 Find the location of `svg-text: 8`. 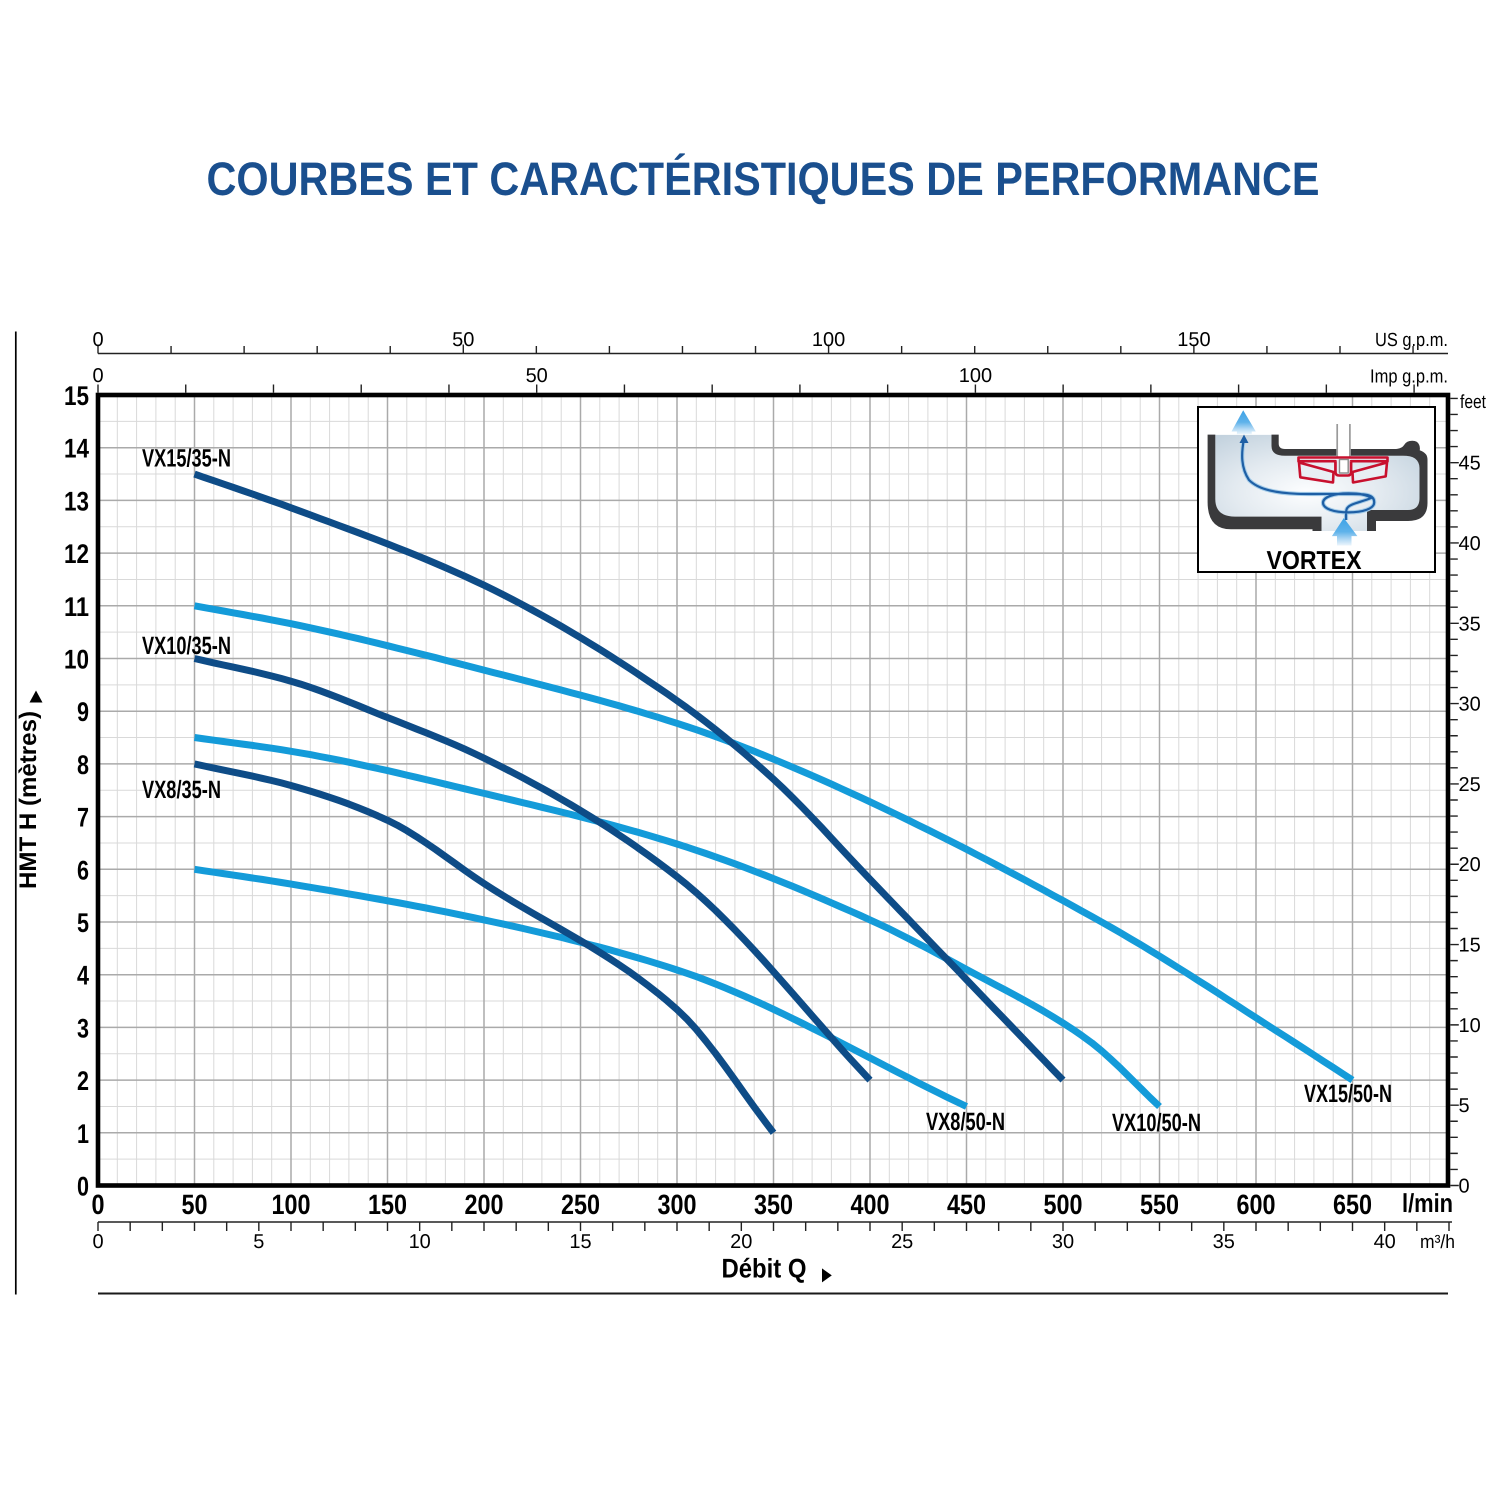

svg-text: 8 is located at coordinates (83, 765).